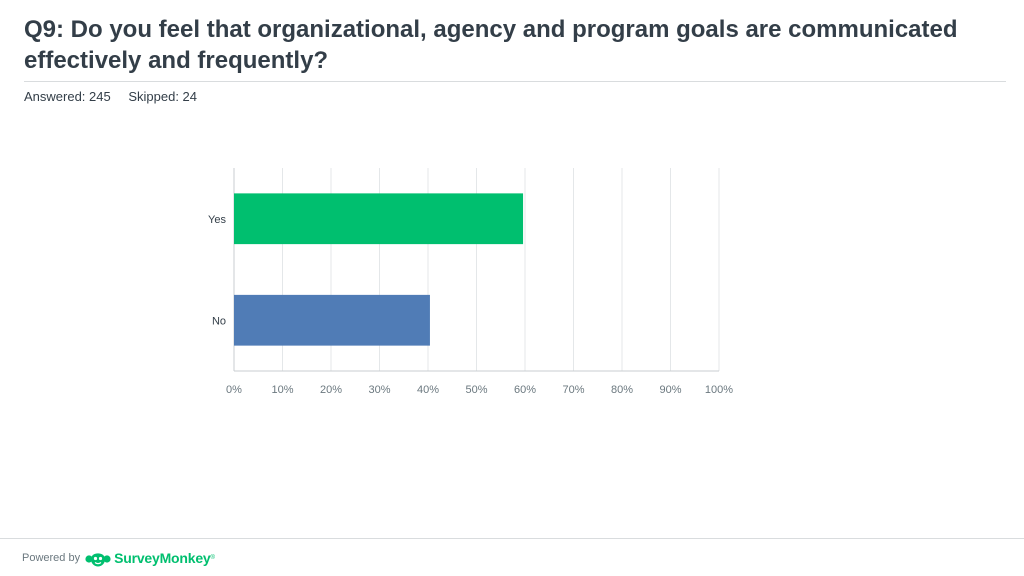 This screenshot has height=576, width=1024. Describe the element at coordinates (98, 560) in the screenshot. I see `surveymonkey-logo-icon` at that location.